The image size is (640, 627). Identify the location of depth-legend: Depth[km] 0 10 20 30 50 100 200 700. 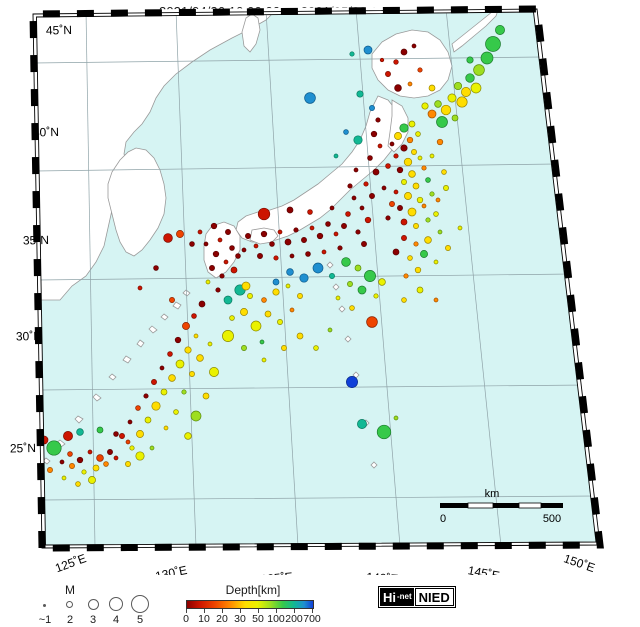
(255, 604).